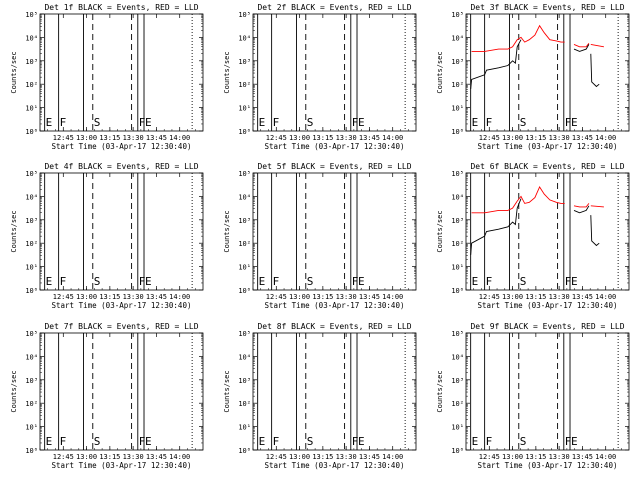  What do you see at coordinates (121, 7) in the screenshot?
I see `panel-title: Det 1f BLACK = Events, RED = LLD` at bounding box center [121, 7].